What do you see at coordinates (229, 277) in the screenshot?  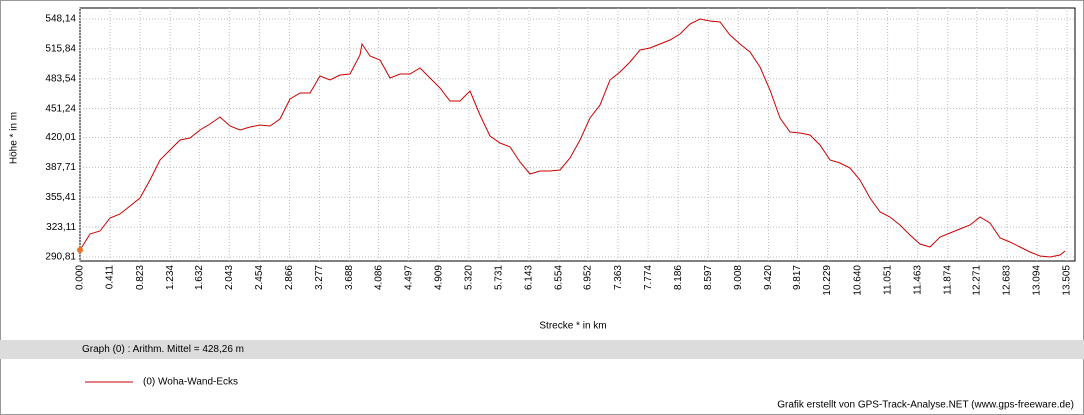 I see `x-tick-label: 2.043` at bounding box center [229, 277].